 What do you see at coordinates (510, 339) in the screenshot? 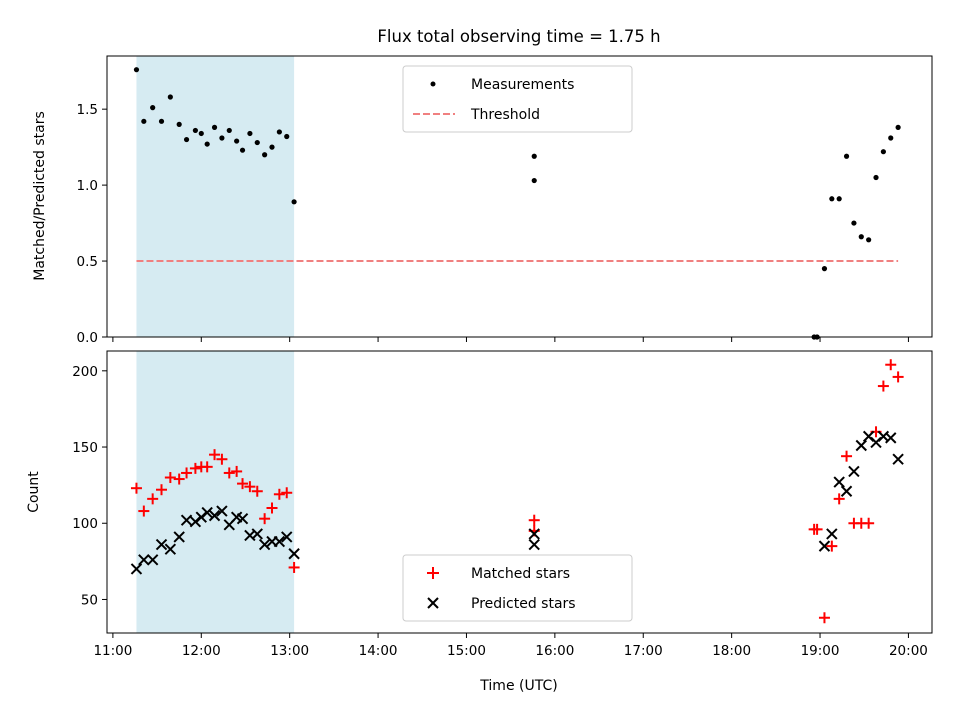
I see `top-x-ticks` at bounding box center [510, 339].